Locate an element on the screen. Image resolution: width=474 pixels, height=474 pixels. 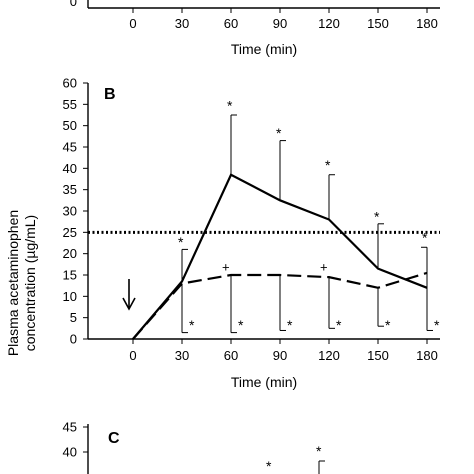
y-tick-label: 45 is located at coordinates (70, 147).